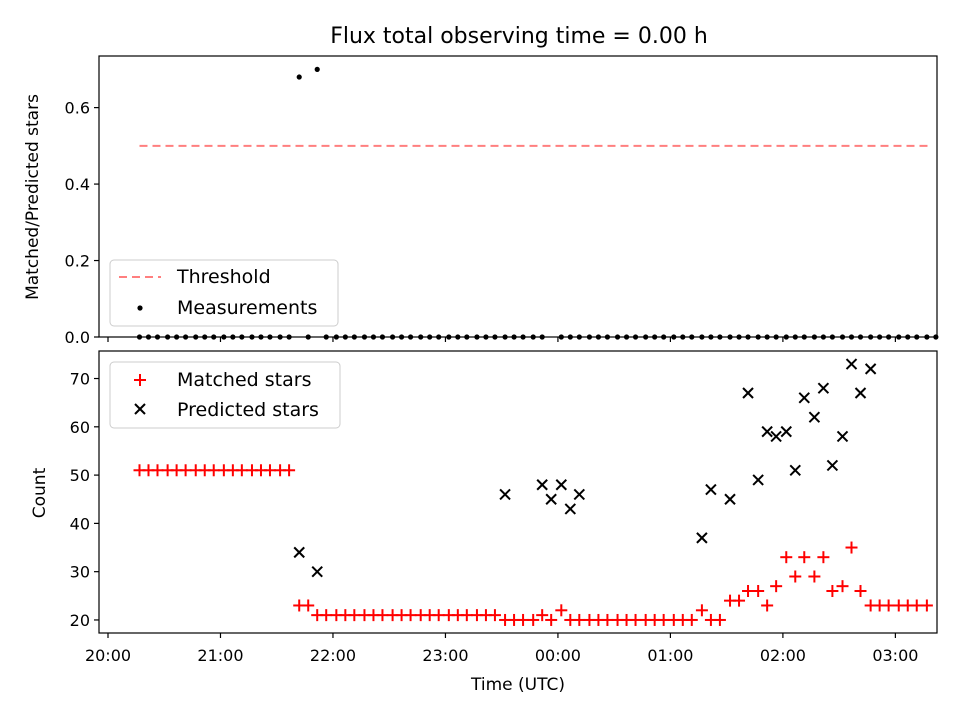 The image size is (960, 720). I want to click on top-legend: Threshold Measurements, so click(224, 293).